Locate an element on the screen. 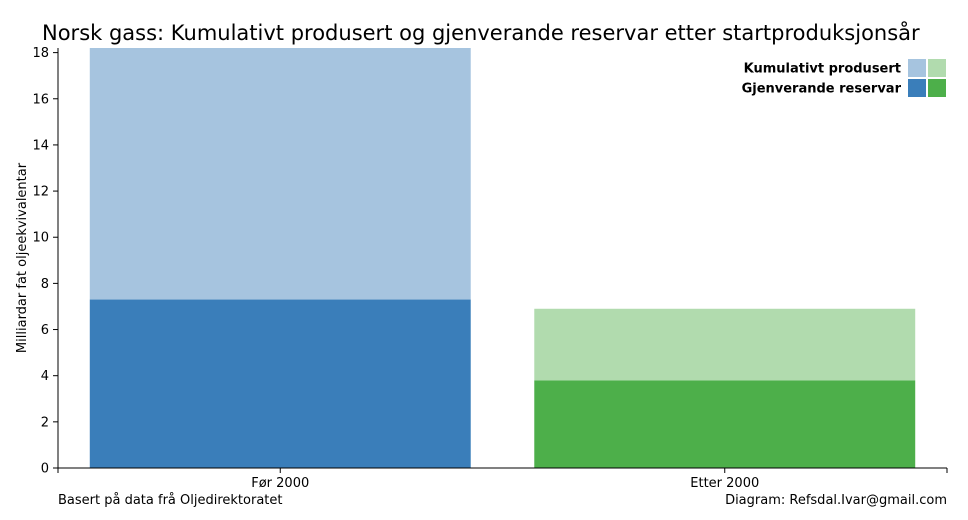 This screenshot has height=520, width=968. y-tick-label-18: 18 is located at coordinates (40, 53).